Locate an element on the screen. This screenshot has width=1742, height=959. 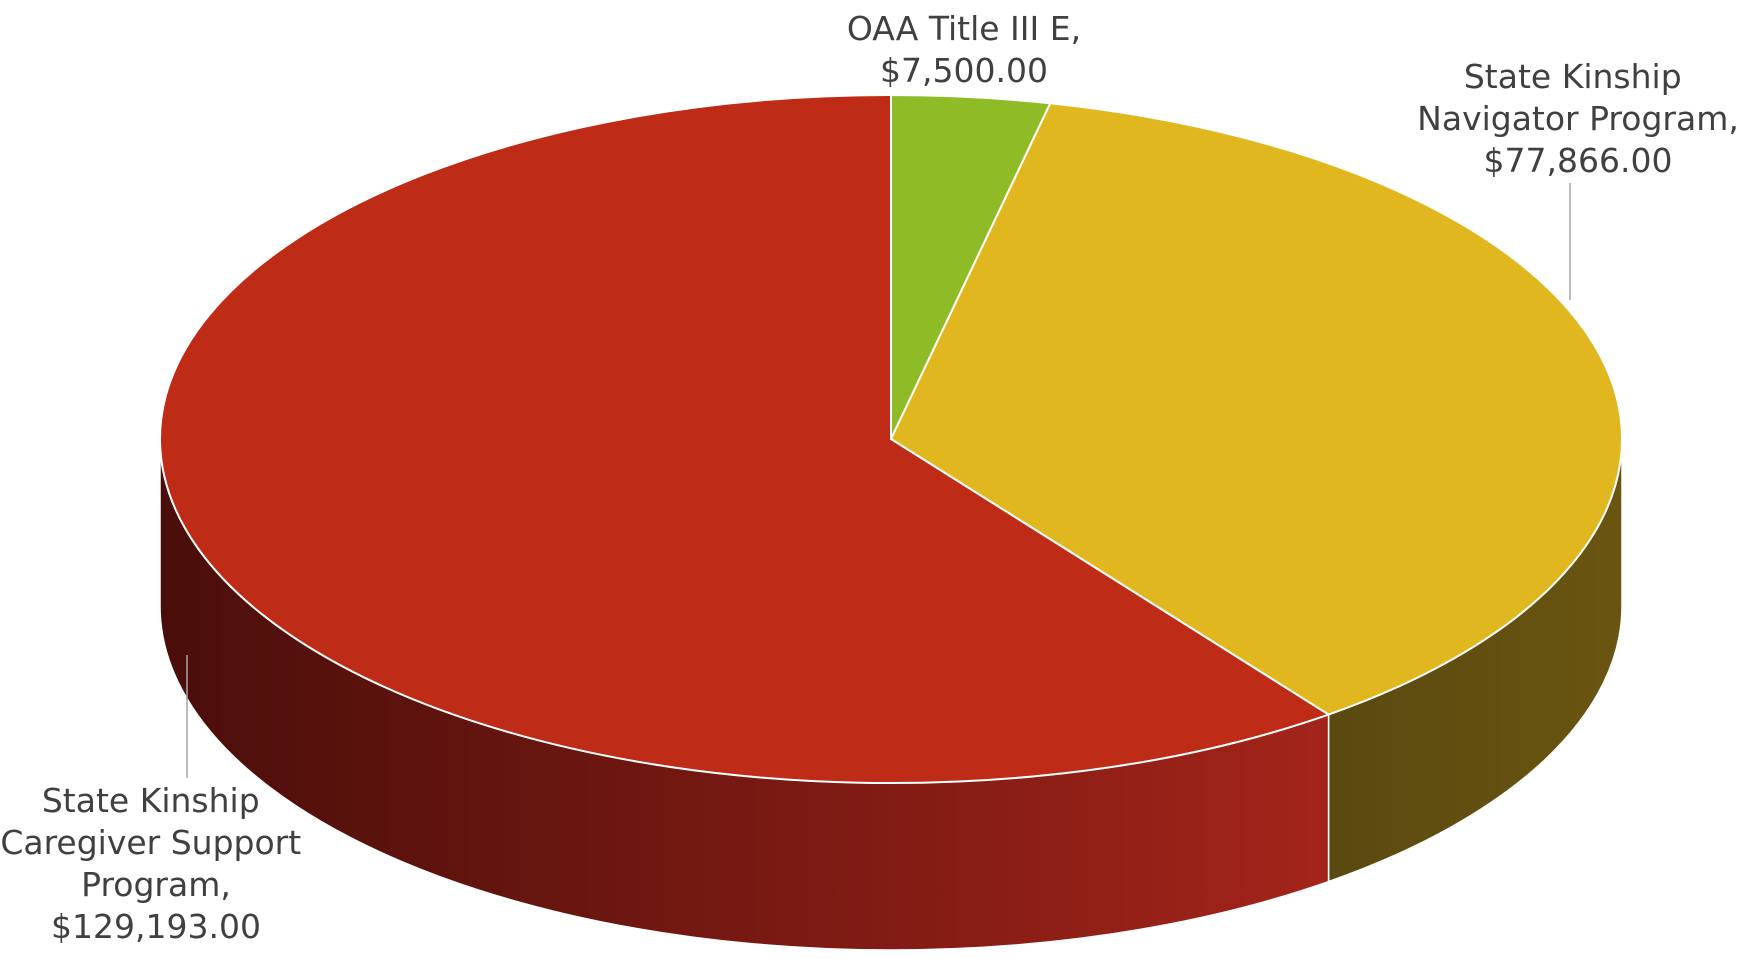
category-label: State Kinship Navigator Program, is located at coordinates (1578, 97).